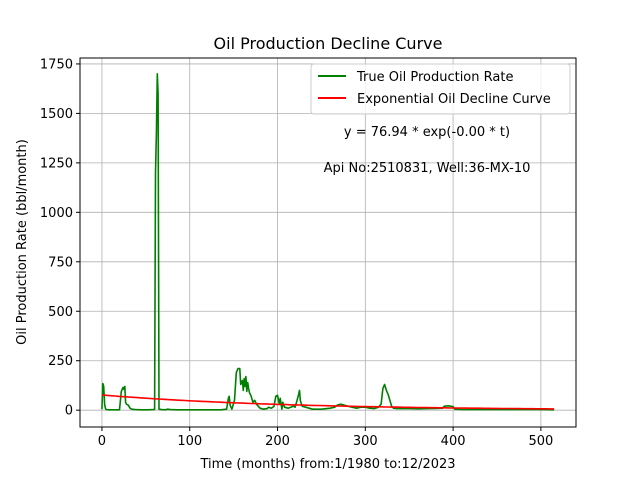  I want to click on series-line-exponential-decline, so click(328, 402).